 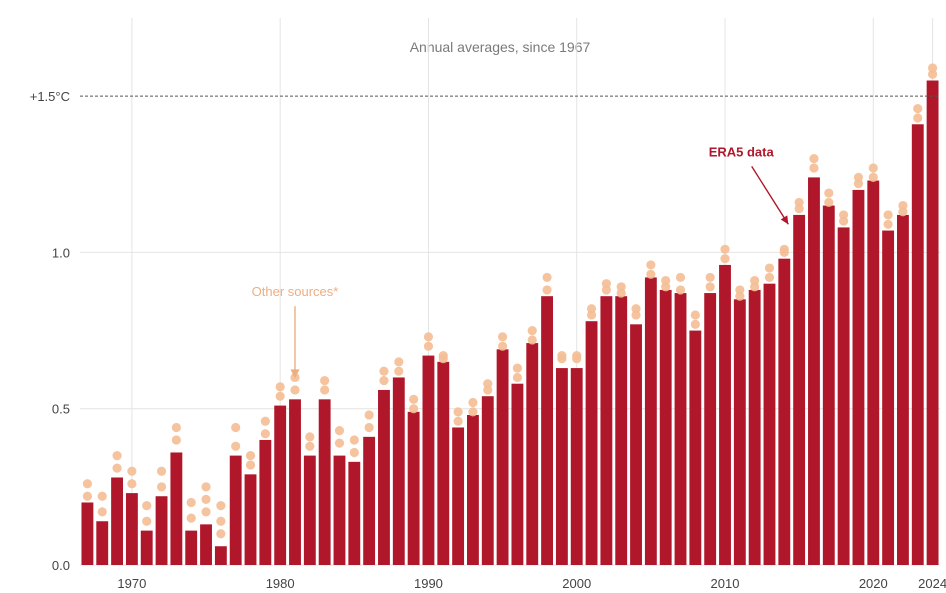 I want to click on x-axis-ticks: 1970 1980 1990 2000 2010 2020 2024, so click(x=531, y=583).